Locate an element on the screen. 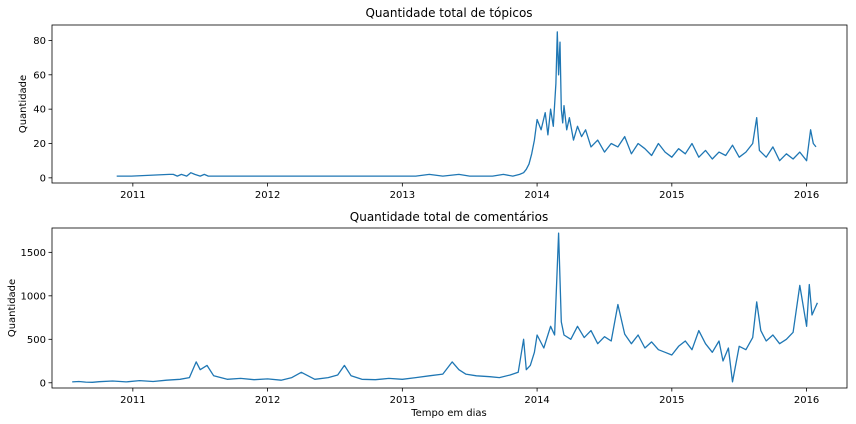 This screenshot has height=424, width=856. comments-y-axis-label: Quantidade is located at coordinates (12, 308).